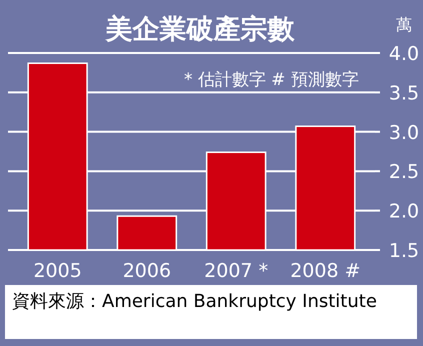 This screenshot has height=346, width=423. Describe the element at coordinates (57, 271) in the screenshot. I see `x-tick-label: 2005` at that location.